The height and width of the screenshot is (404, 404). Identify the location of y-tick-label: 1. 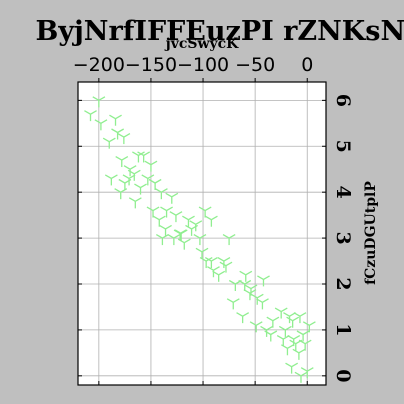
(343, 329).